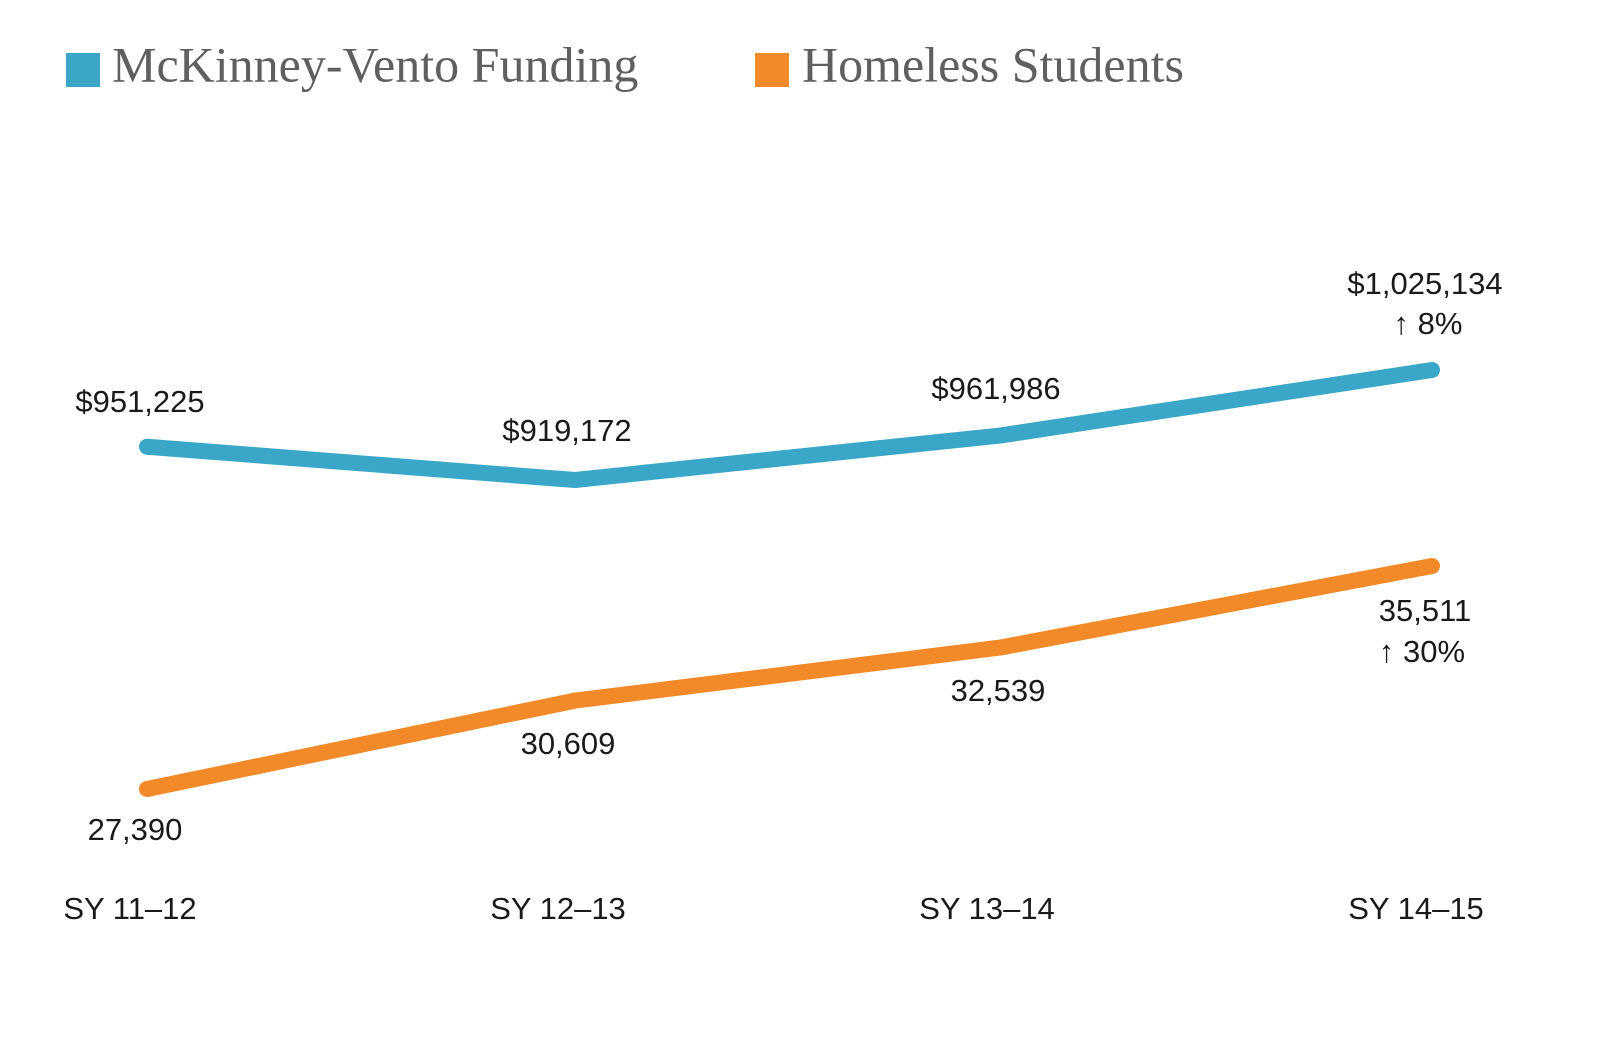 This screenshot has width=1600, height=1037. What do you see at coordinates (568, 743) in the screenshot?
I see `data-label: 30,609` at bounding box center [568, 743].